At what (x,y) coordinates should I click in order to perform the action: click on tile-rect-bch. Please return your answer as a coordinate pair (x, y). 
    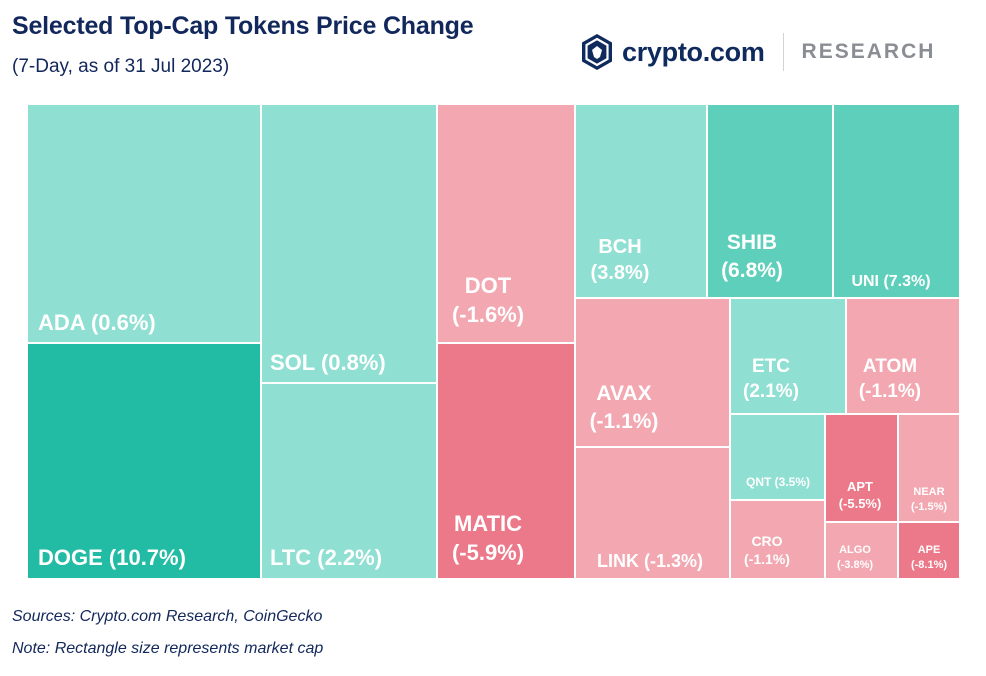
    Looking at the image, I should click on (641, 201).